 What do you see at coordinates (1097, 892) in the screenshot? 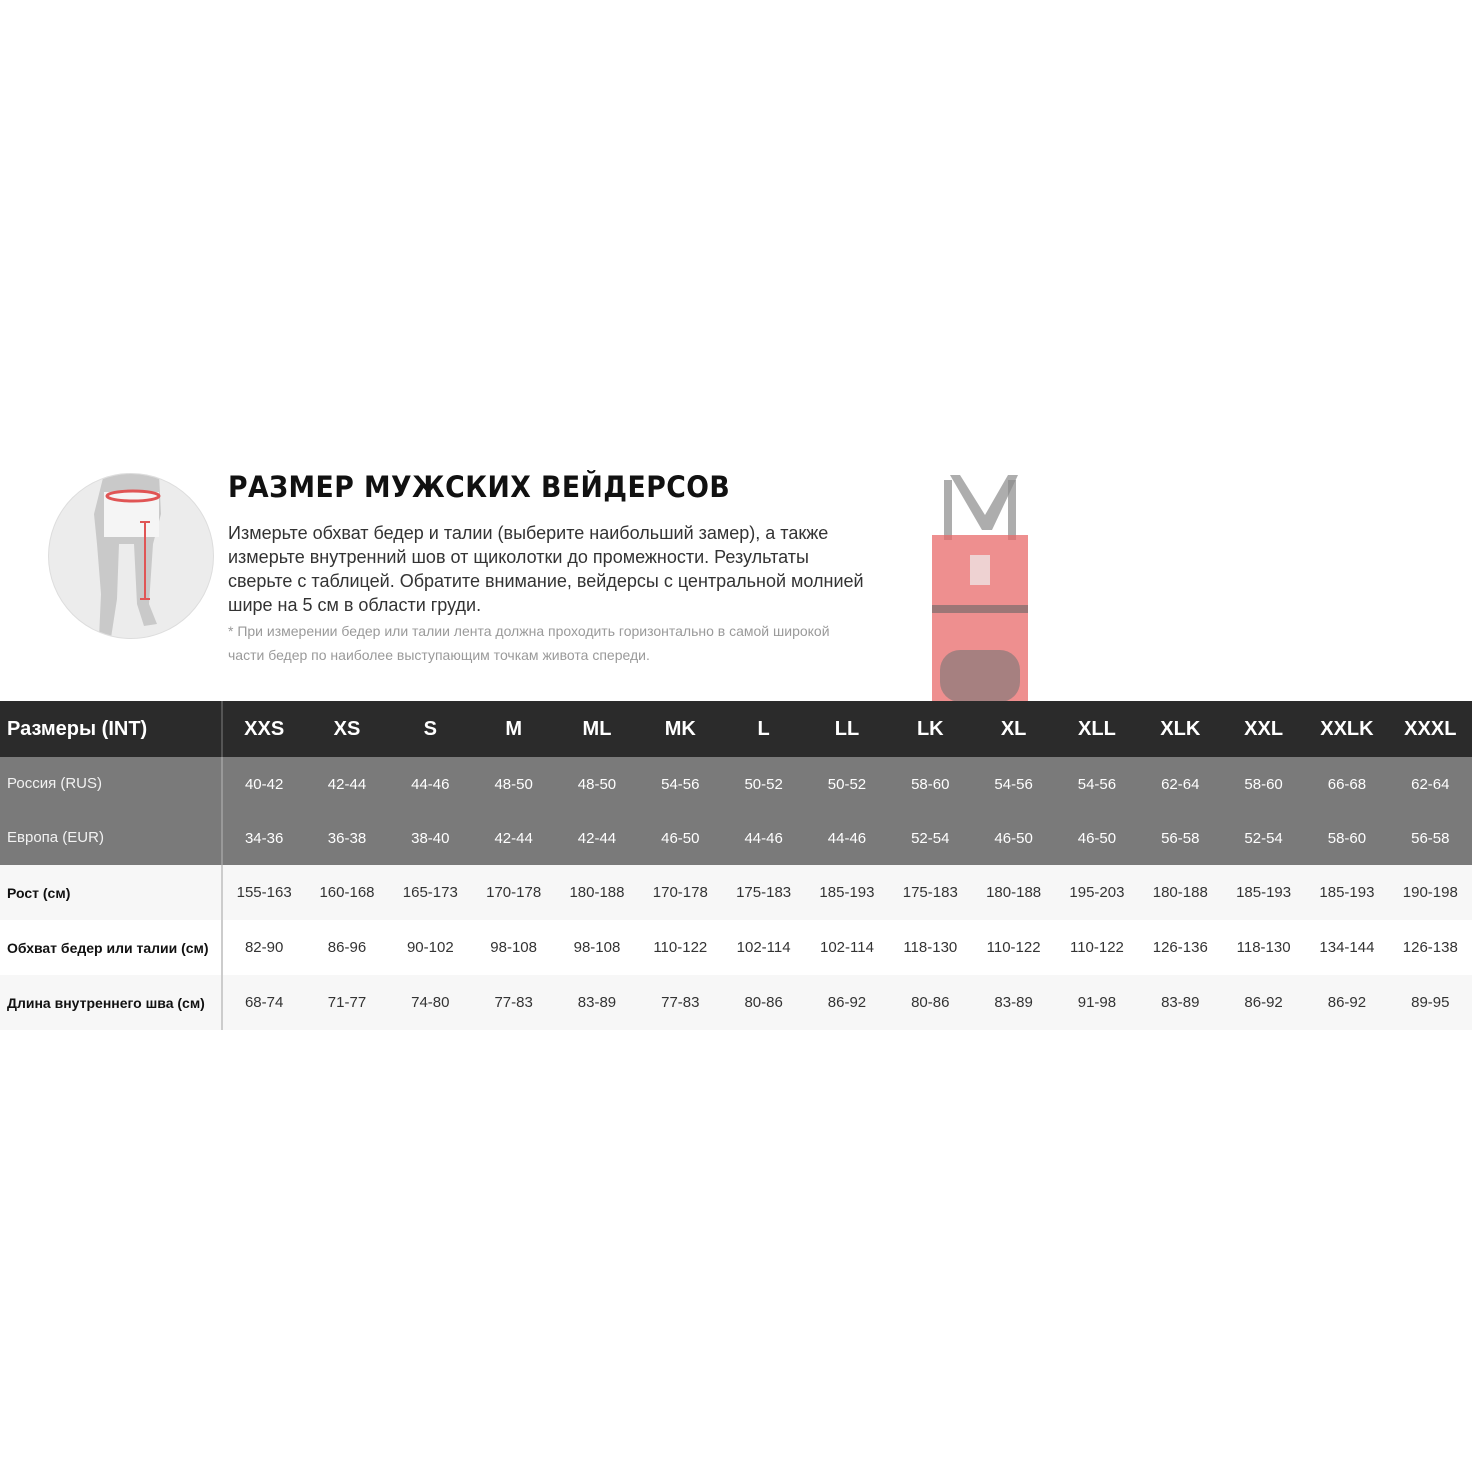
I see `table-cell: 195-203` at bounding box center [1097, 892].